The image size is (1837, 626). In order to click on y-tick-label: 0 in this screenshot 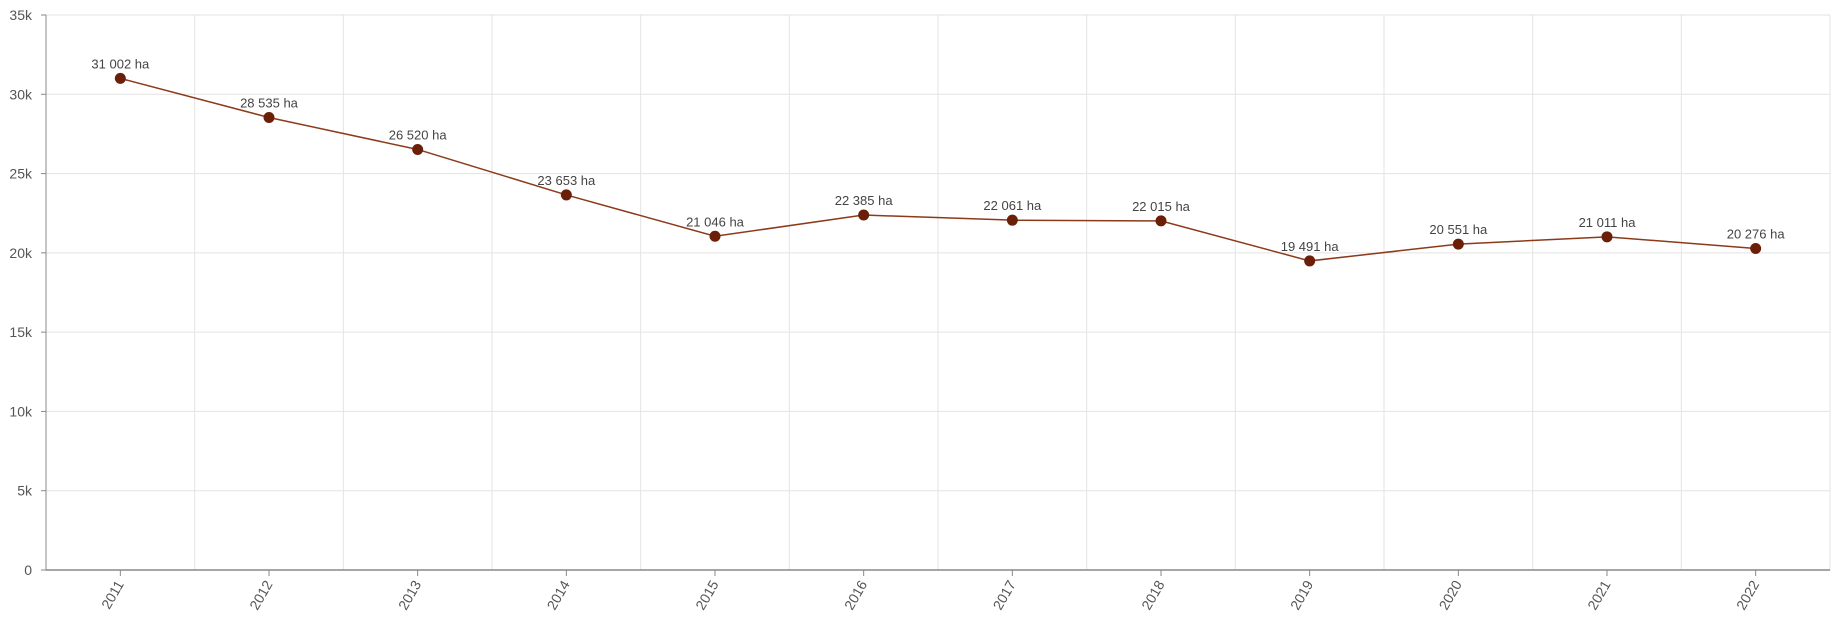, I will do `click(28, 570)`.